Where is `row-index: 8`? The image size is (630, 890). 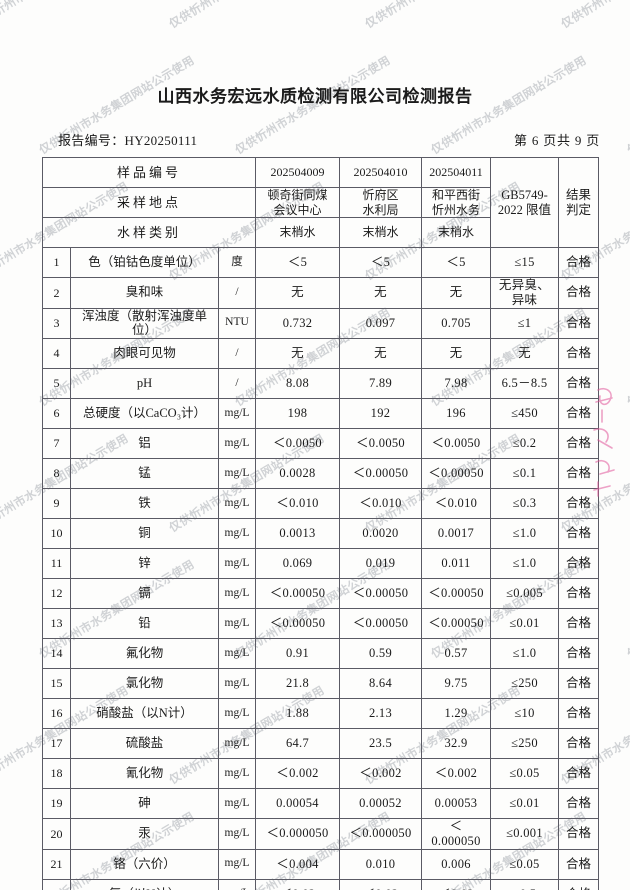 row-index: 8 is located at coordinates (56, 473).